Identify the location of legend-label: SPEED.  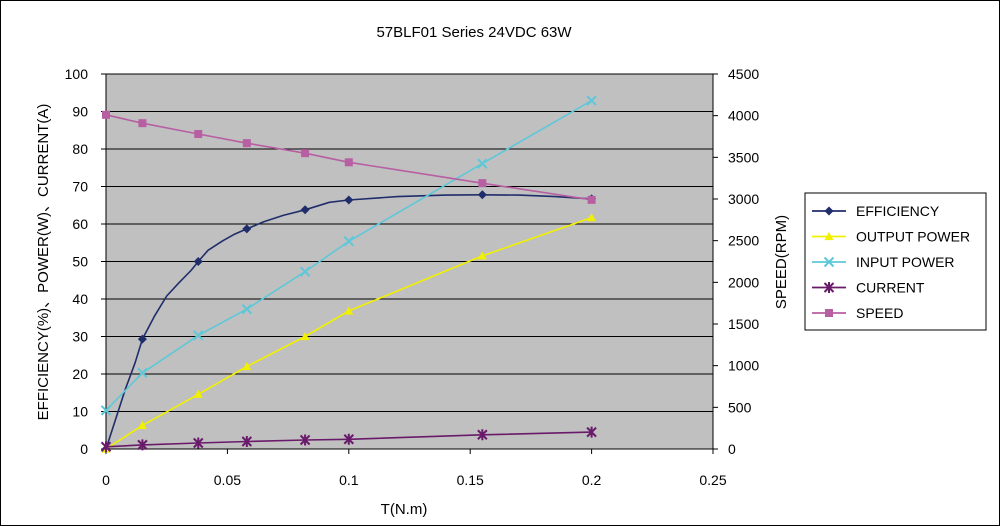
(879, 313).